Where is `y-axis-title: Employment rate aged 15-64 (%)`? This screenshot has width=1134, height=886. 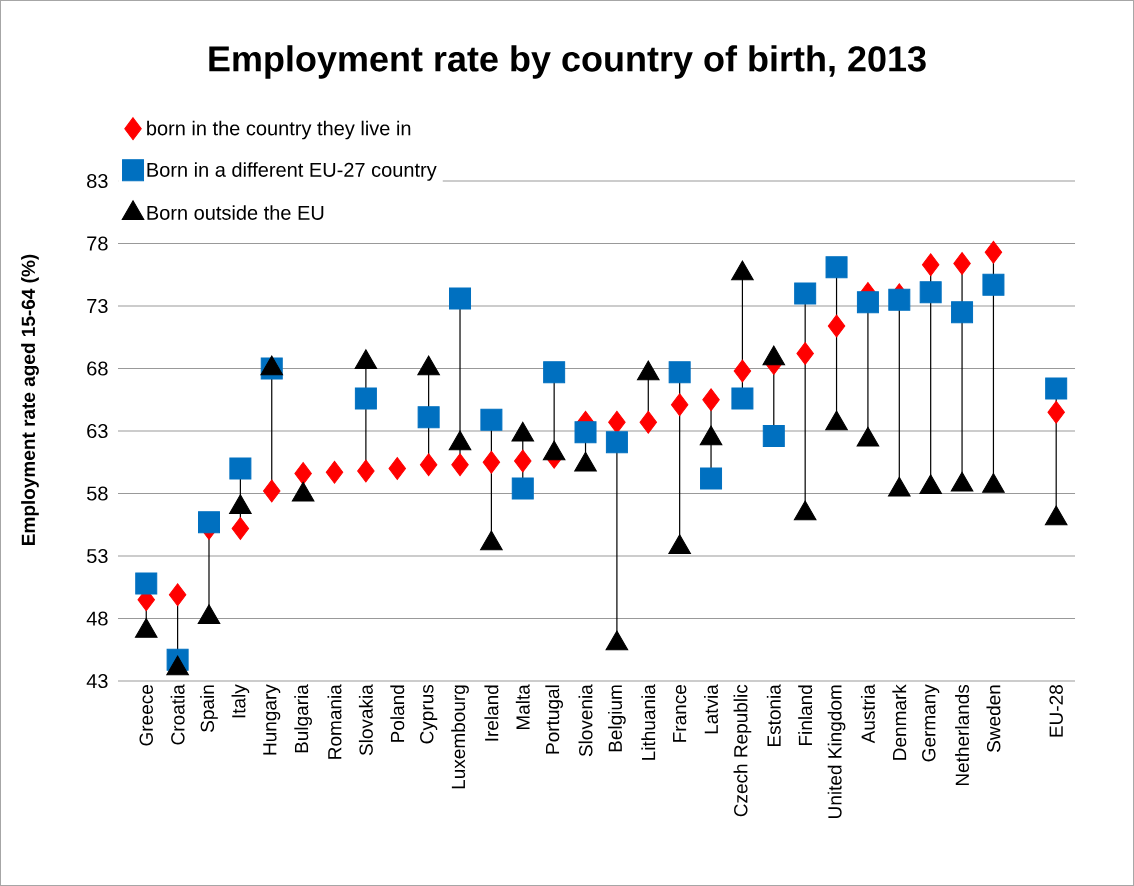
y-axis-title: Employment rate aged 15-64 (%) is located at coordinates (30, 399).